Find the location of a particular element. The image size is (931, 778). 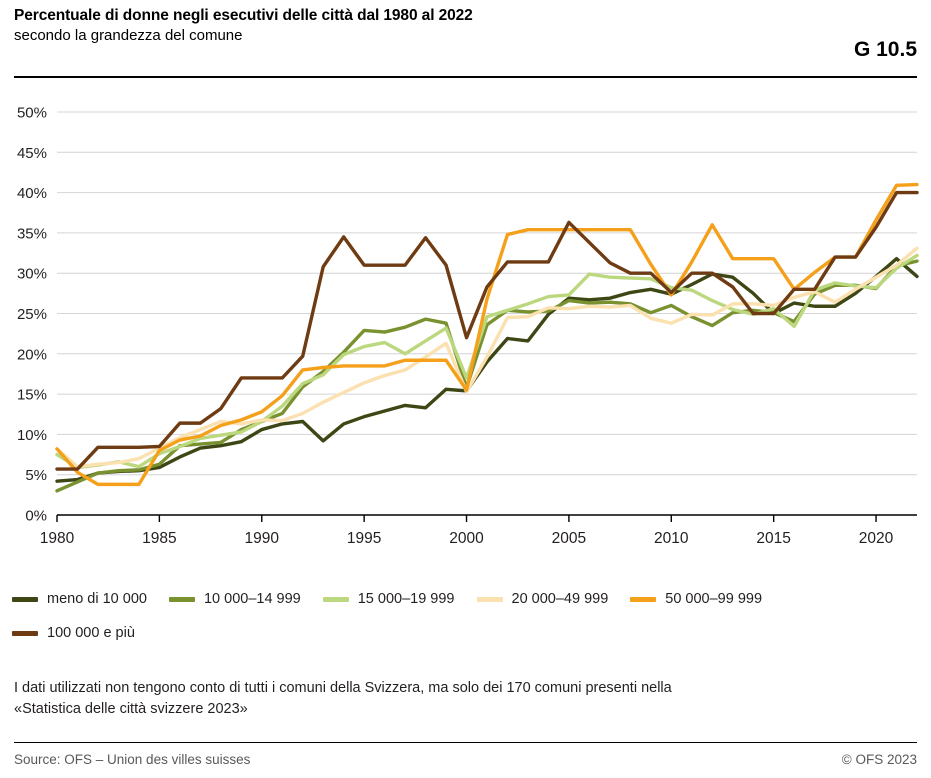

y-axis-tick-label: 10% is located at coordinates (32, 435).